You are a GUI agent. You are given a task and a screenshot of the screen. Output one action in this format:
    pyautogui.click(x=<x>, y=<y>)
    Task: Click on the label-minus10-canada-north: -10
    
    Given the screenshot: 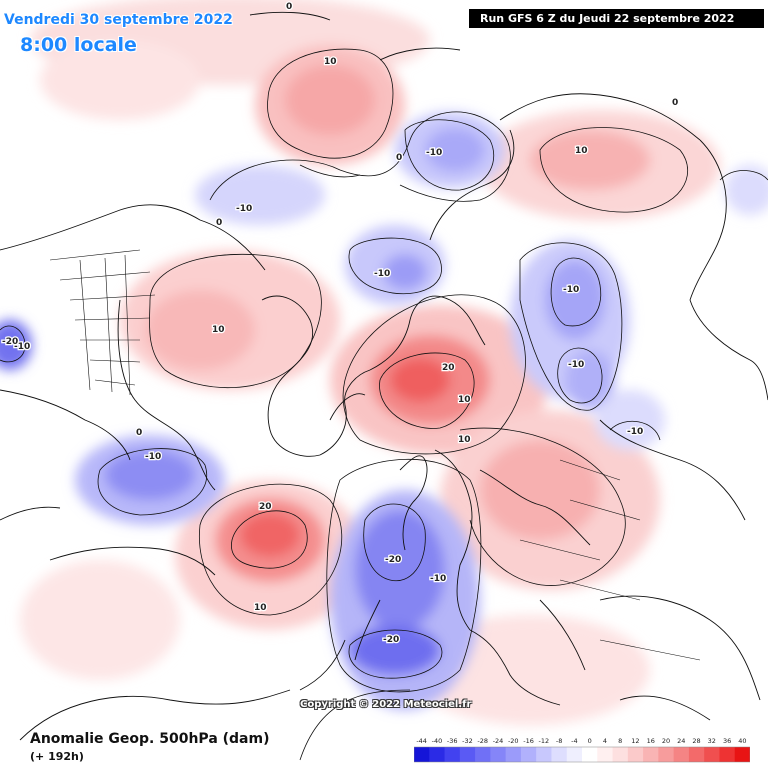 What is the action you would take?
    pyautogui.click(x=244, y=209)
    